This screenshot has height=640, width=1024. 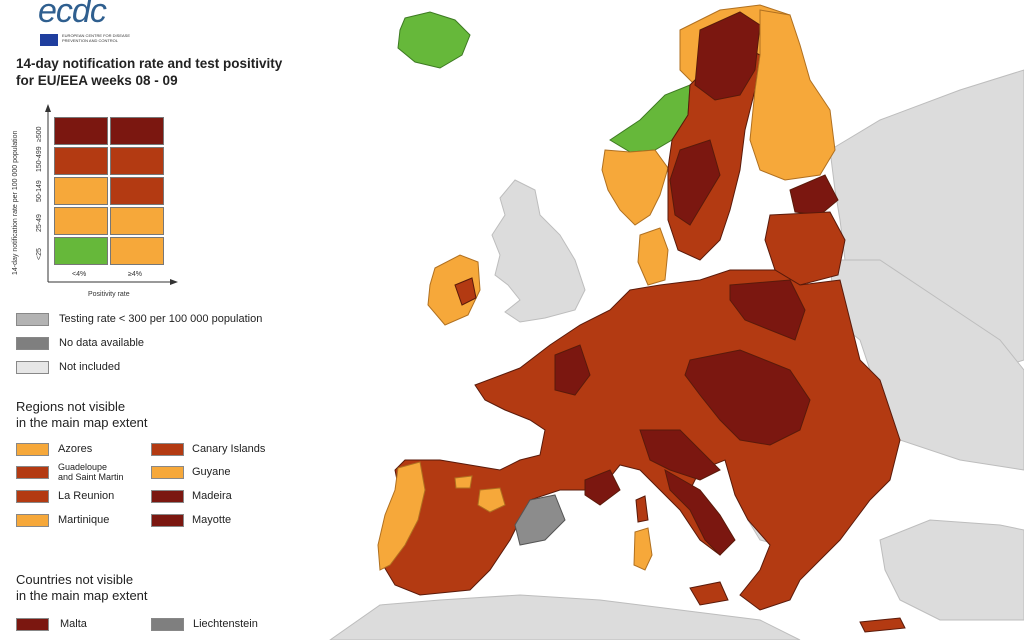 I want to click on corsica, so click(x=642, y=509).